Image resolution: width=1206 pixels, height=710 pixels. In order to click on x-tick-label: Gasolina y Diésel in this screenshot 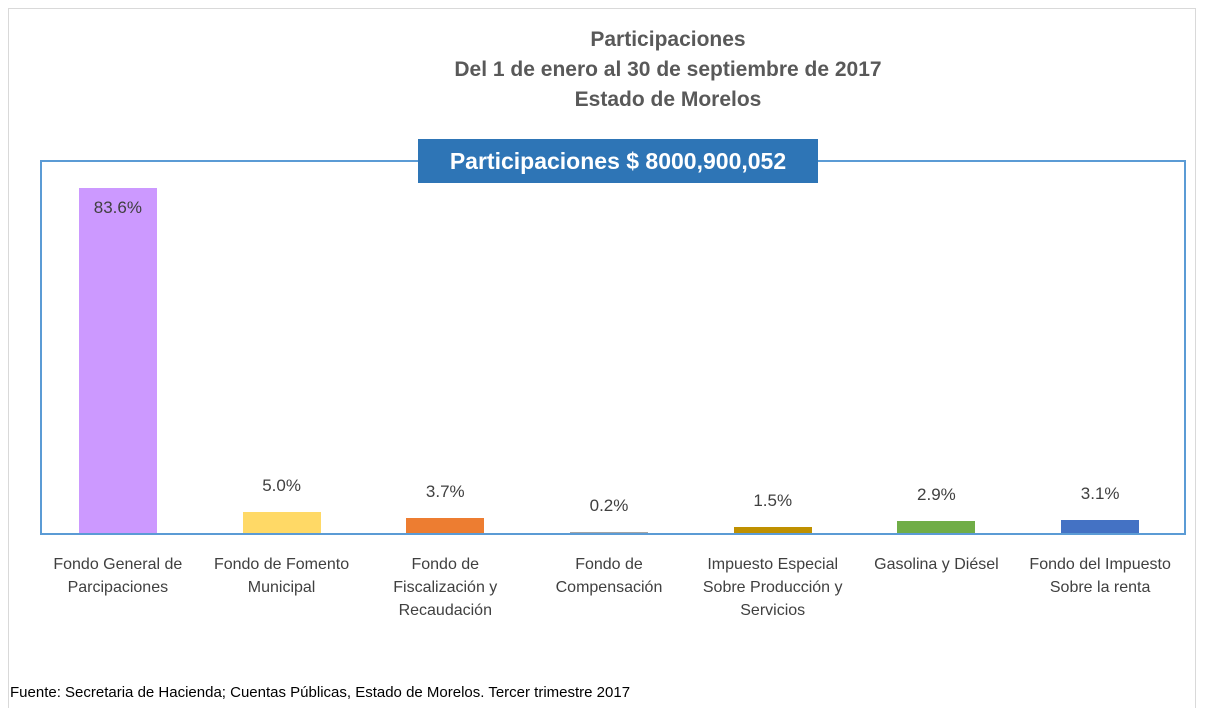, I will do `click(936, 564)`.